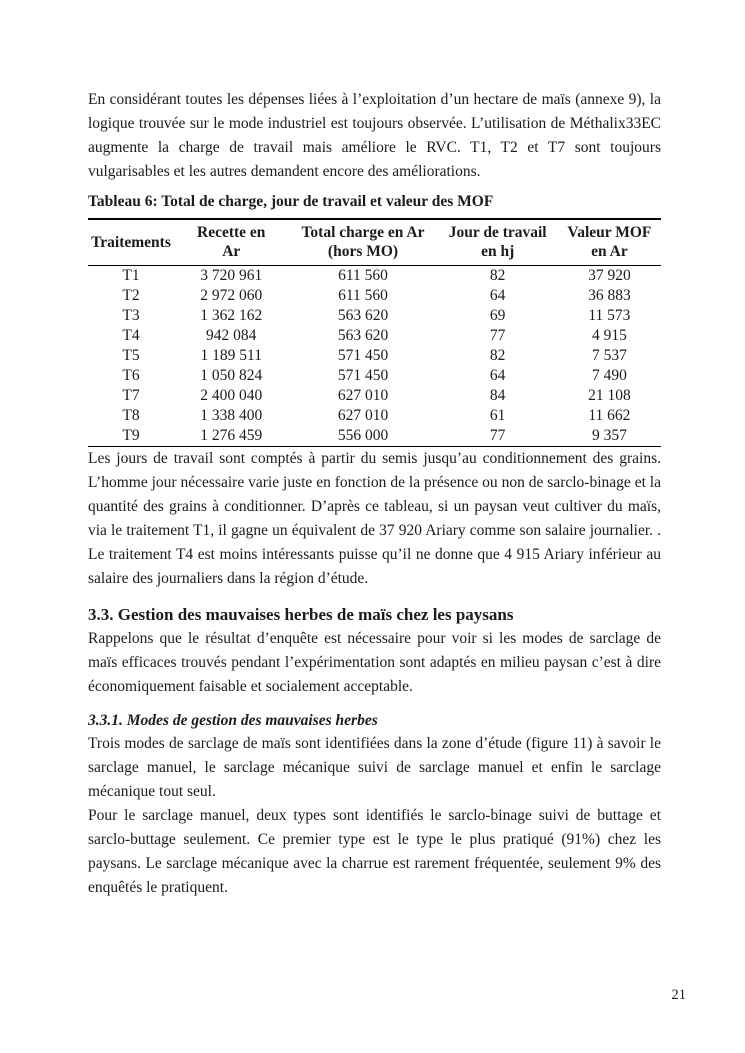  Describe the element at coordinates (609, 295) in the screenshot. I see `cell-valeur: 36 883` at that location.